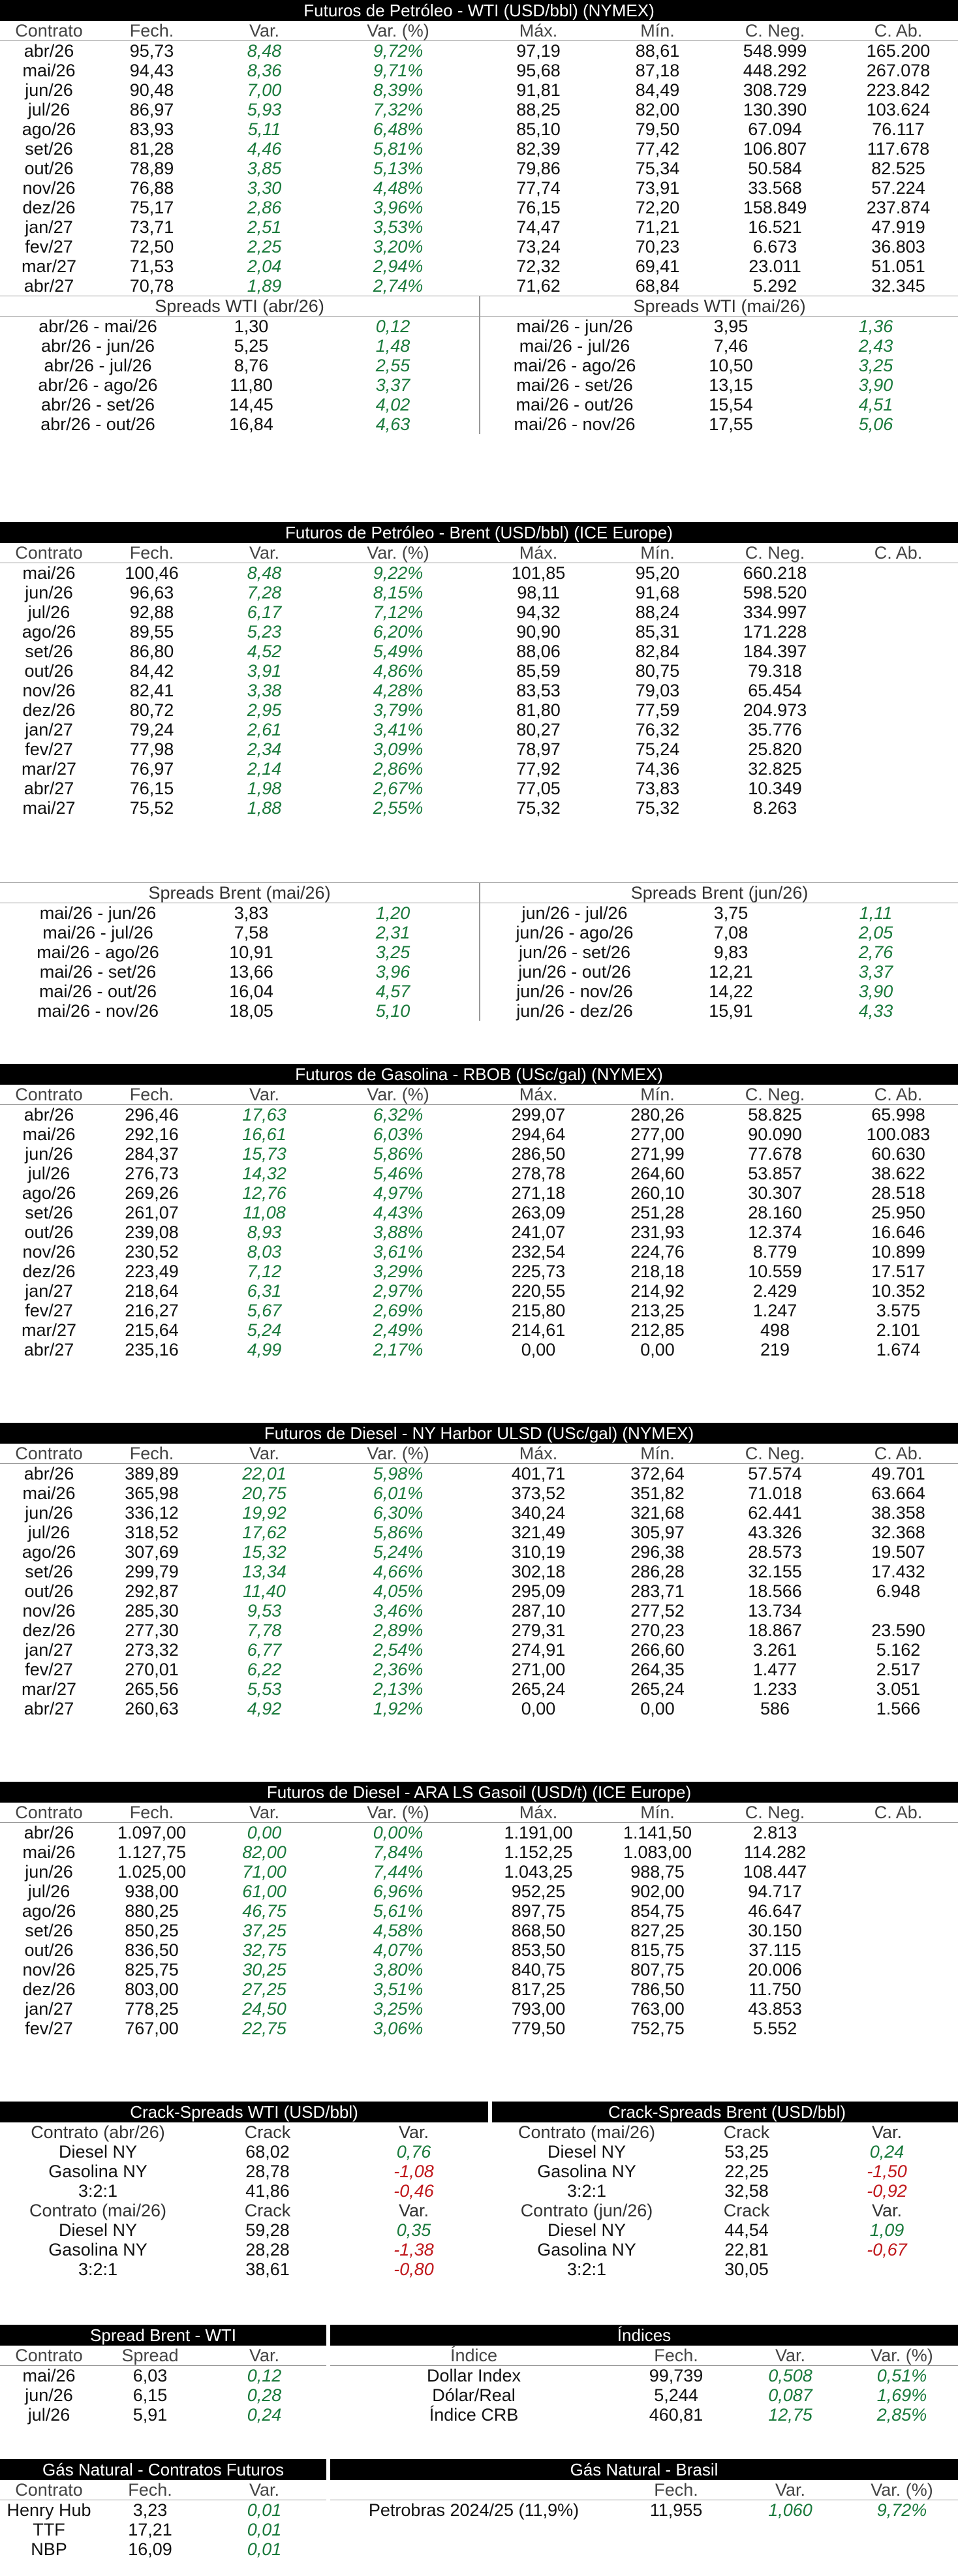  Describe the element at coordinates (657, 808) in the screenshot. I see `table-cell: 75,32` at that location.